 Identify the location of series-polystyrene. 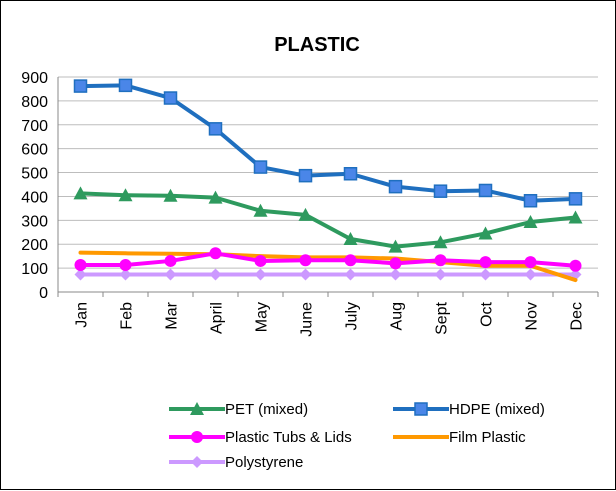
(328, 274).